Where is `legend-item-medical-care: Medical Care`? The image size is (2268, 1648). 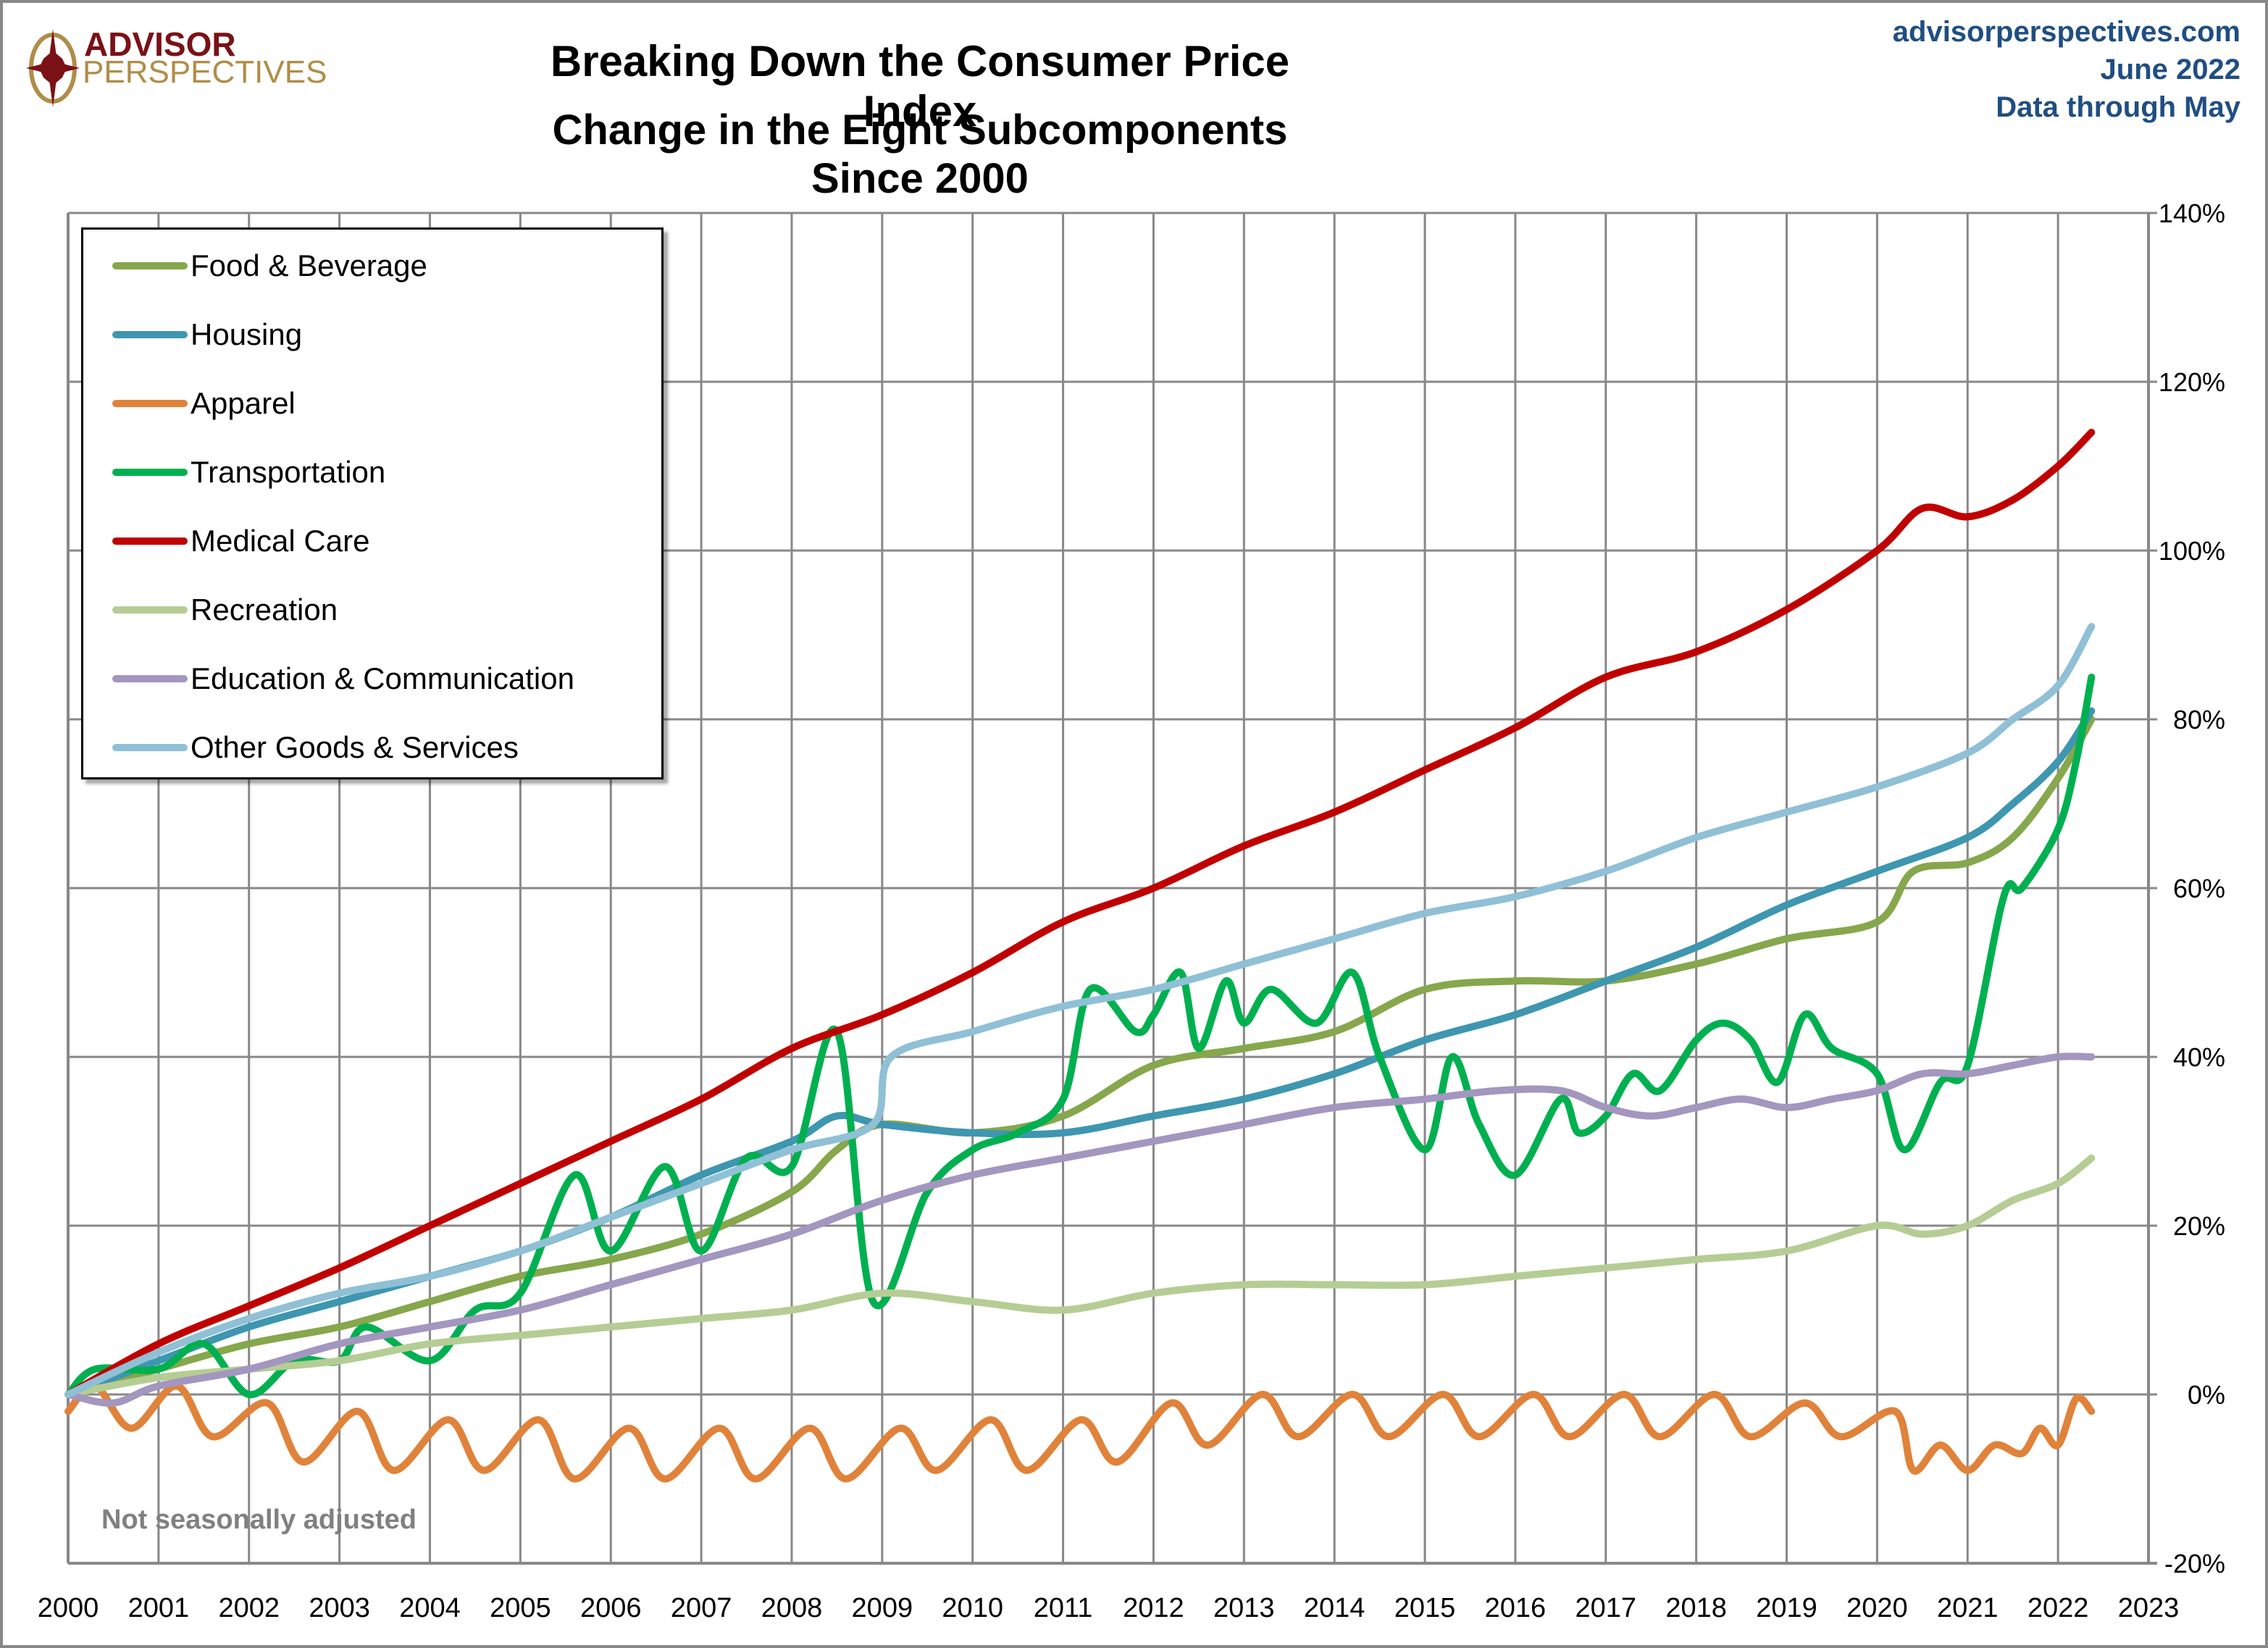 legend-item-medical-care: Medical Care is located at coordinates (241, 541).